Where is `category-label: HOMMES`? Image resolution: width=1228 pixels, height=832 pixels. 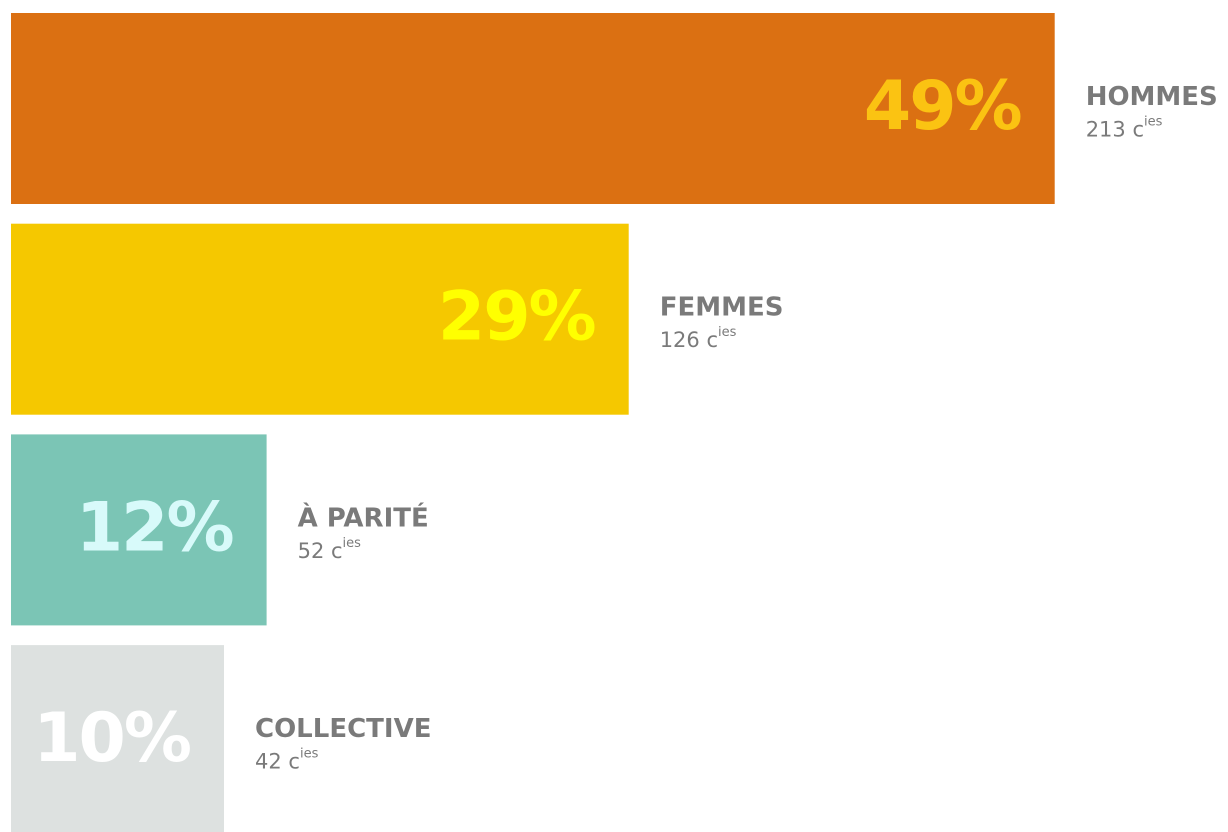
category-label: HOMMES is located at coordinates (1152, 97).